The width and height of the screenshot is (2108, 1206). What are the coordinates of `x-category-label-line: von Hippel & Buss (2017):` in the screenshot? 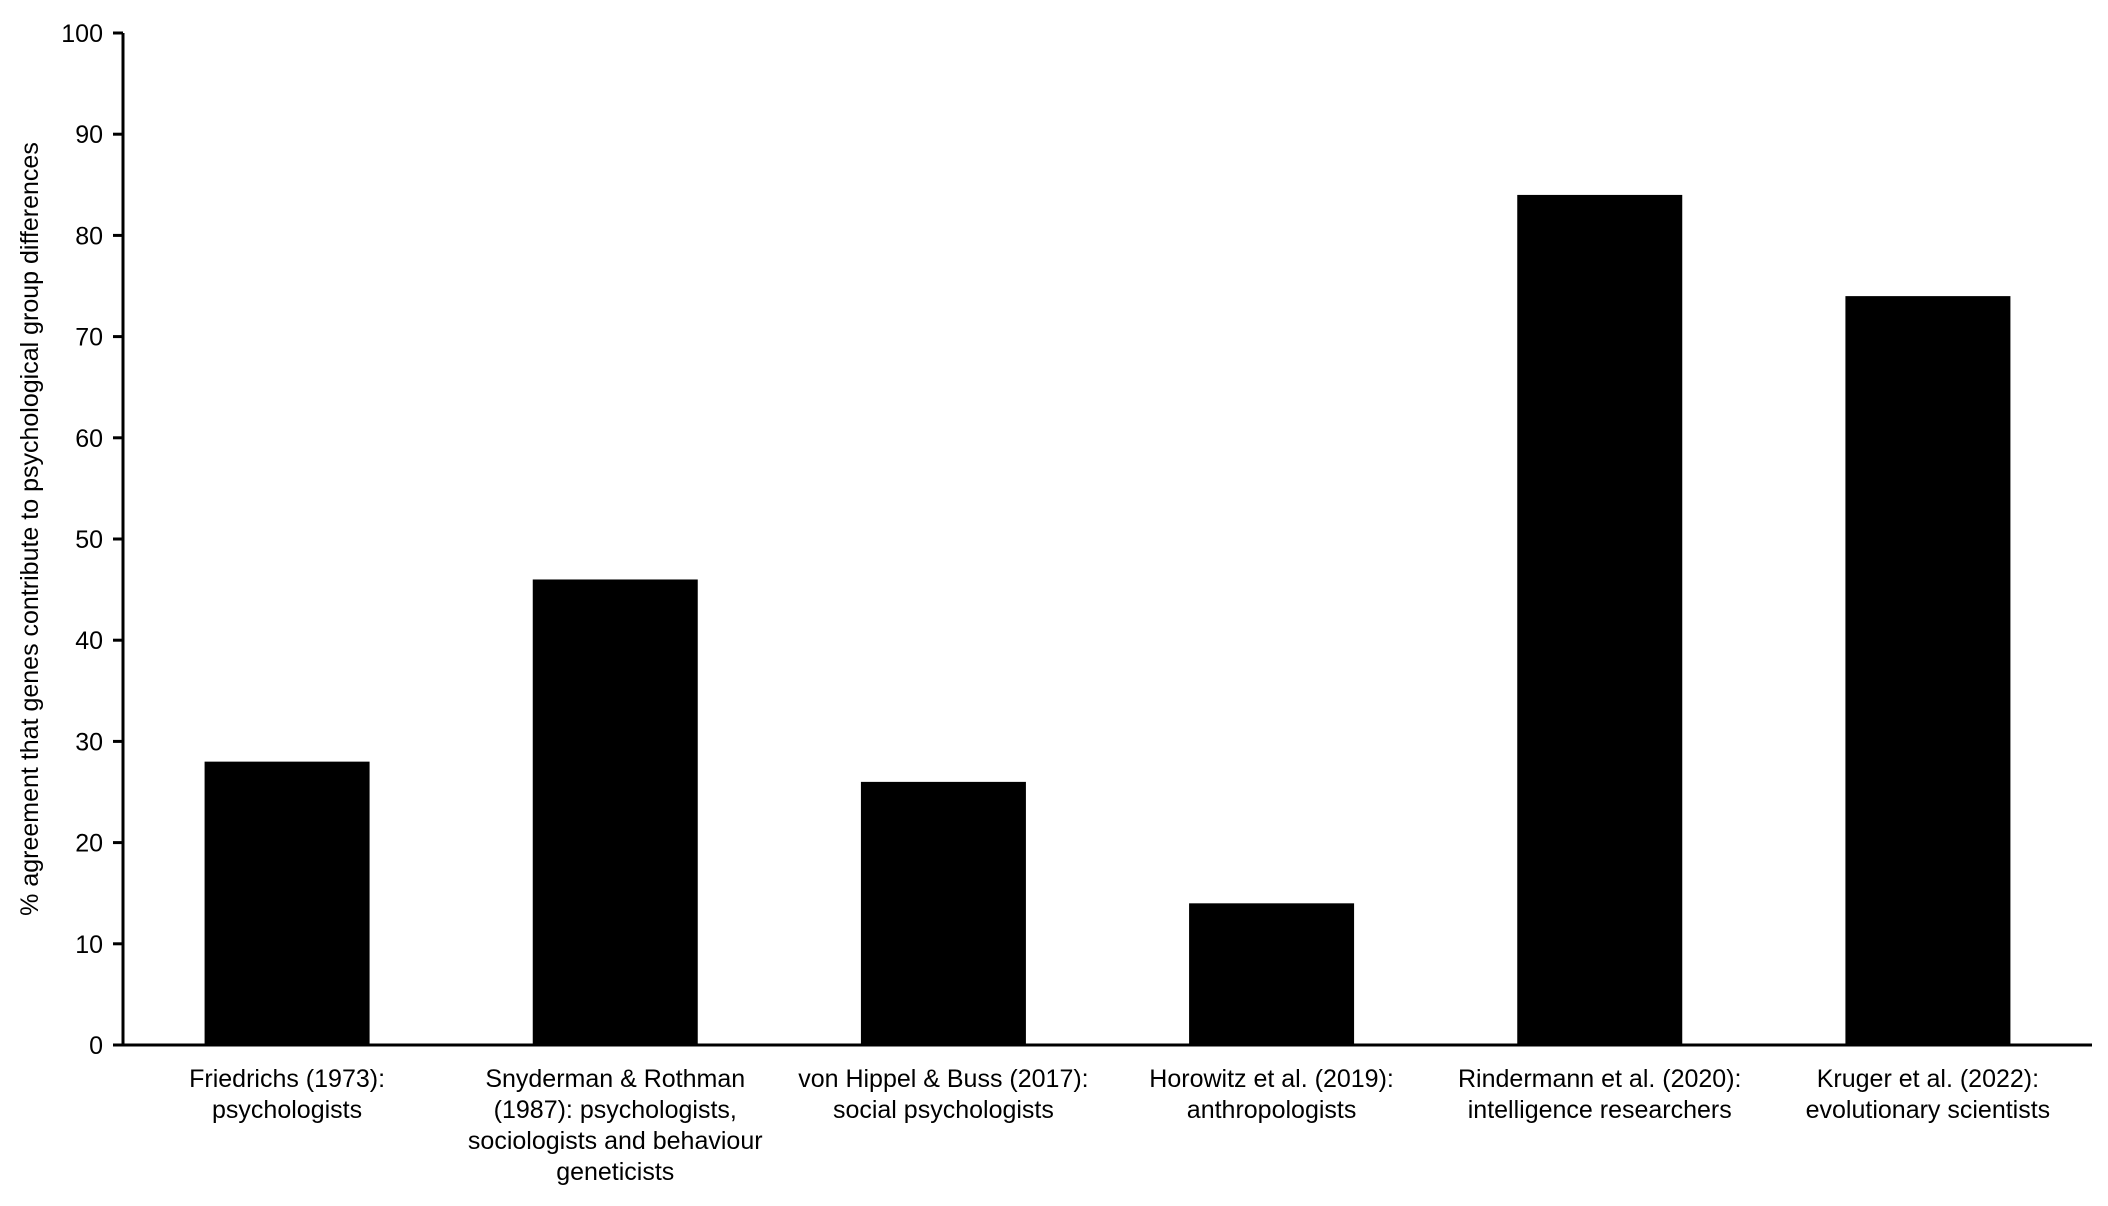 It's located at (943, 1079).